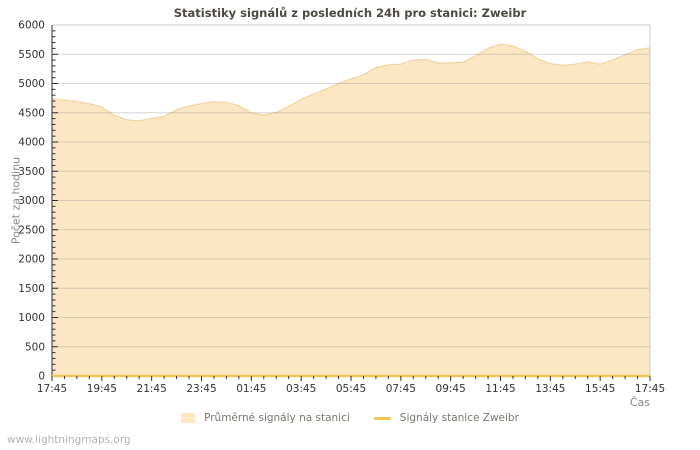  I want to click on y-tick-label: 1500, so click(31, 289).